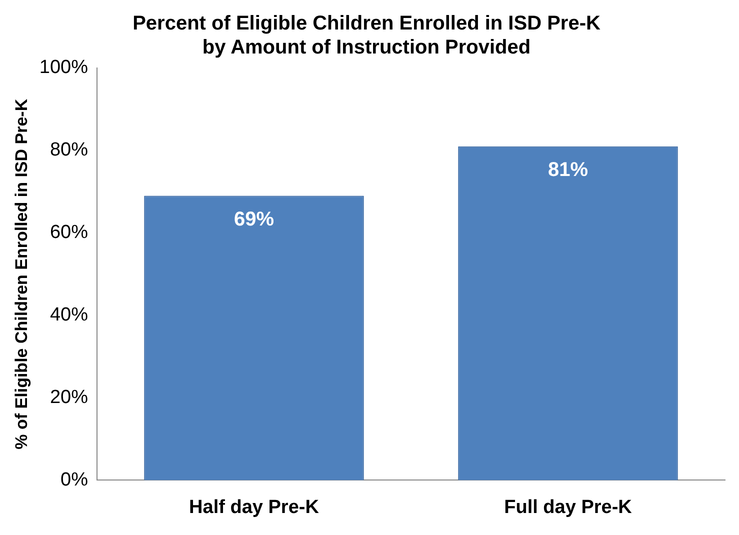 The width and height of the screenshot is (739, 535). Describe the element at coordinates (254, 219) in the screenshot. I see `data-label: 69%` at that location.